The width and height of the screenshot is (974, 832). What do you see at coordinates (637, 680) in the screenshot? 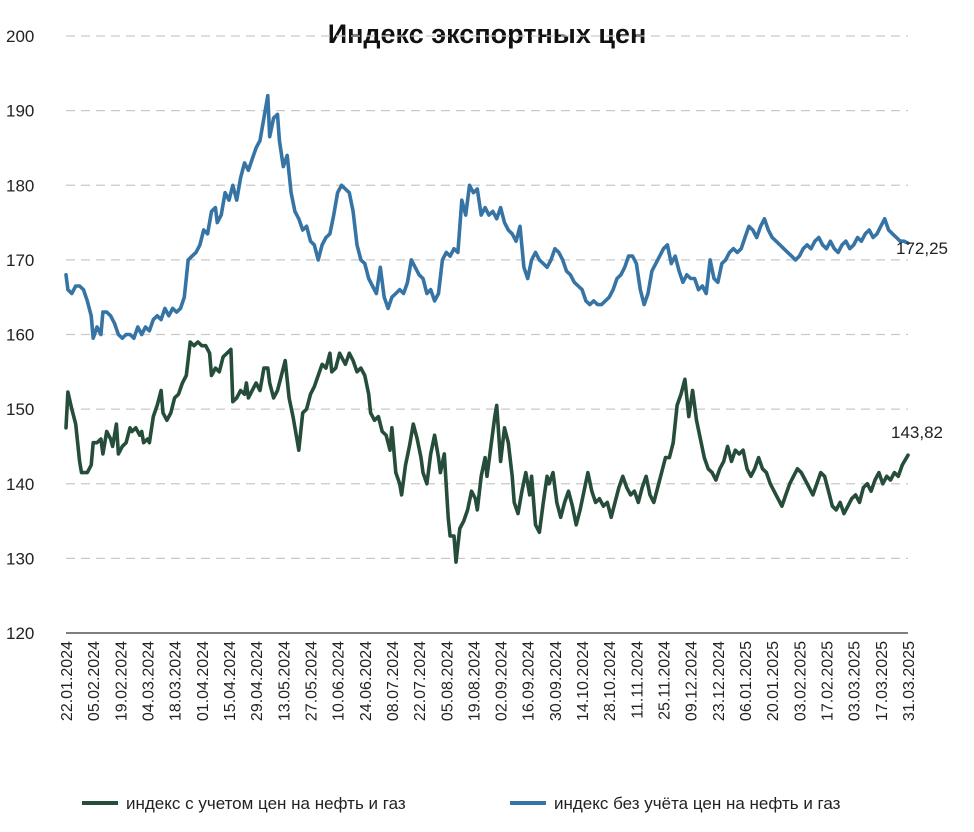
I see `x-tick-label: 11.11.2024` at bounding box center [637, 680].